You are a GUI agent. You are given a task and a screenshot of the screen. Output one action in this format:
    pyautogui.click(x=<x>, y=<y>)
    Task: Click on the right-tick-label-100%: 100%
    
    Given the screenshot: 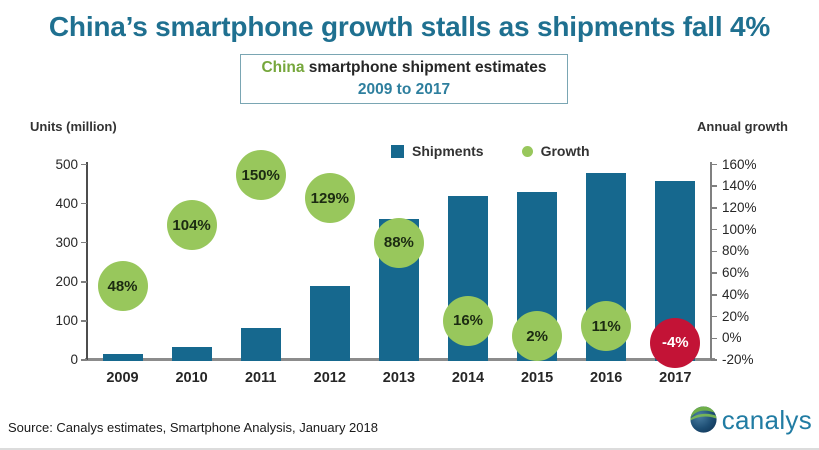 What is the action you would take?
    pyautogui.click(x=739, y=229)
    